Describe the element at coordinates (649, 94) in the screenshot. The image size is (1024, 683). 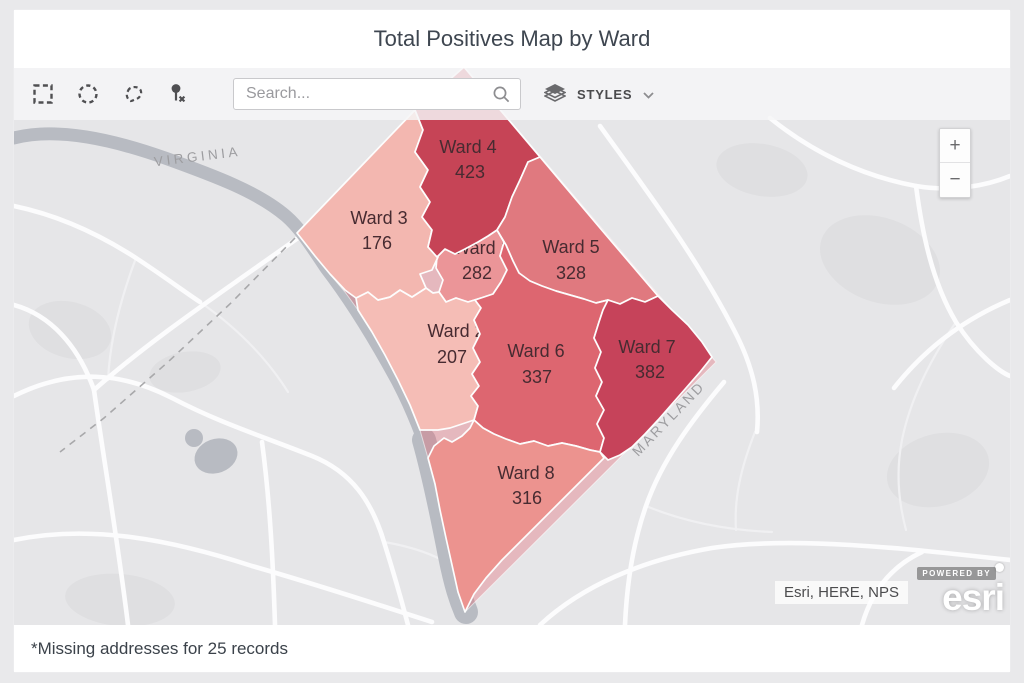
I see `chevron-down-icon` at that location.